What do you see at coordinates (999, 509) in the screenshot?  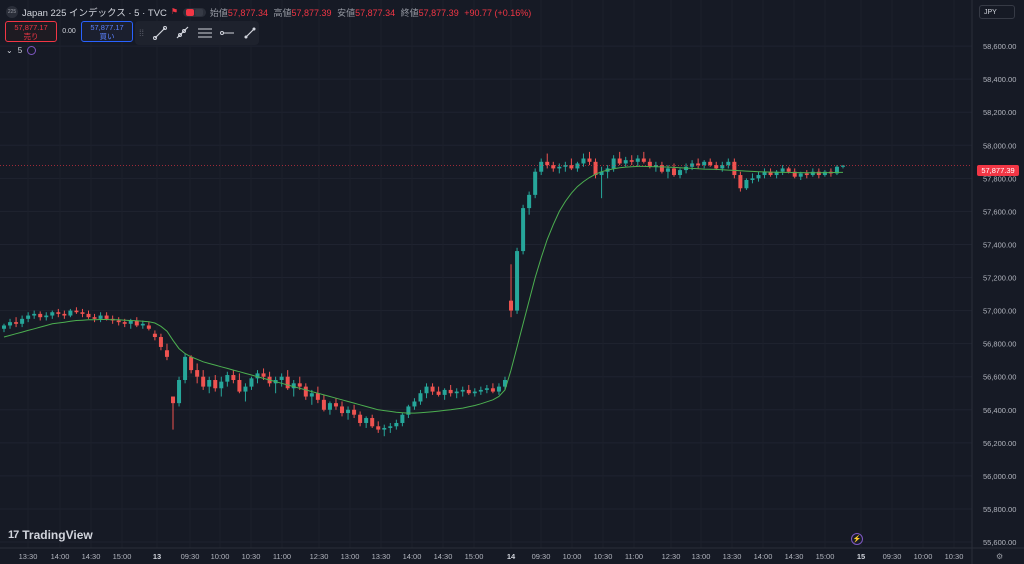 I see `y-tick-label: 55,800.00` at bounding box center [999, 509].